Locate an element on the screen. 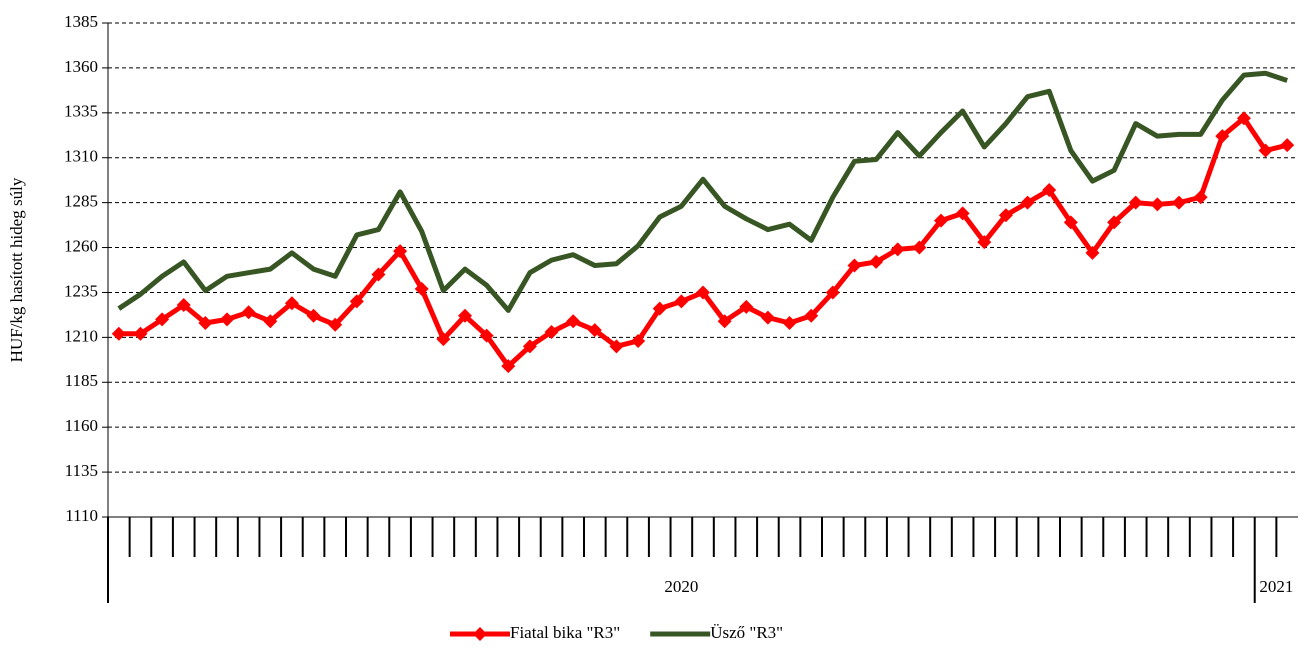 This screenshot has width=1302, height=648. legend-label: Üsző "R3" is located at coordinates (746, 632).